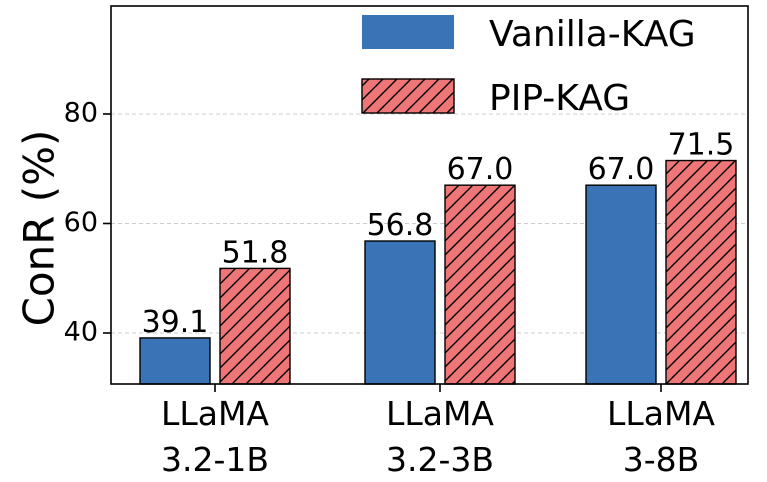 The height and width of the screenshot is (482, 767). What do you see at coordinates (81, 222) in the screenshot?
I see `y-tick-label: 60` at bounding box center [81, 222].